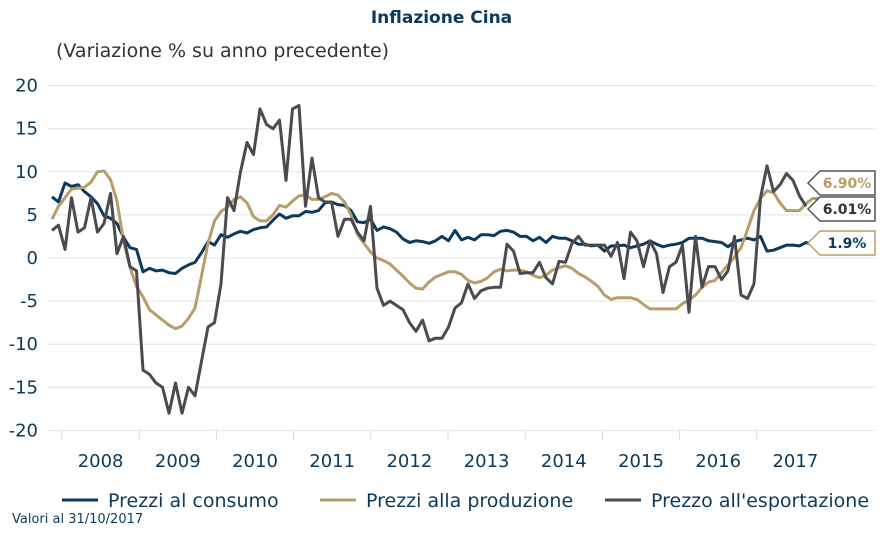  What do you see at coordinates (78, 519) in the screenshot?
I see `footnote: Valori al 31/10/2017` at bounding box center [78, 519].